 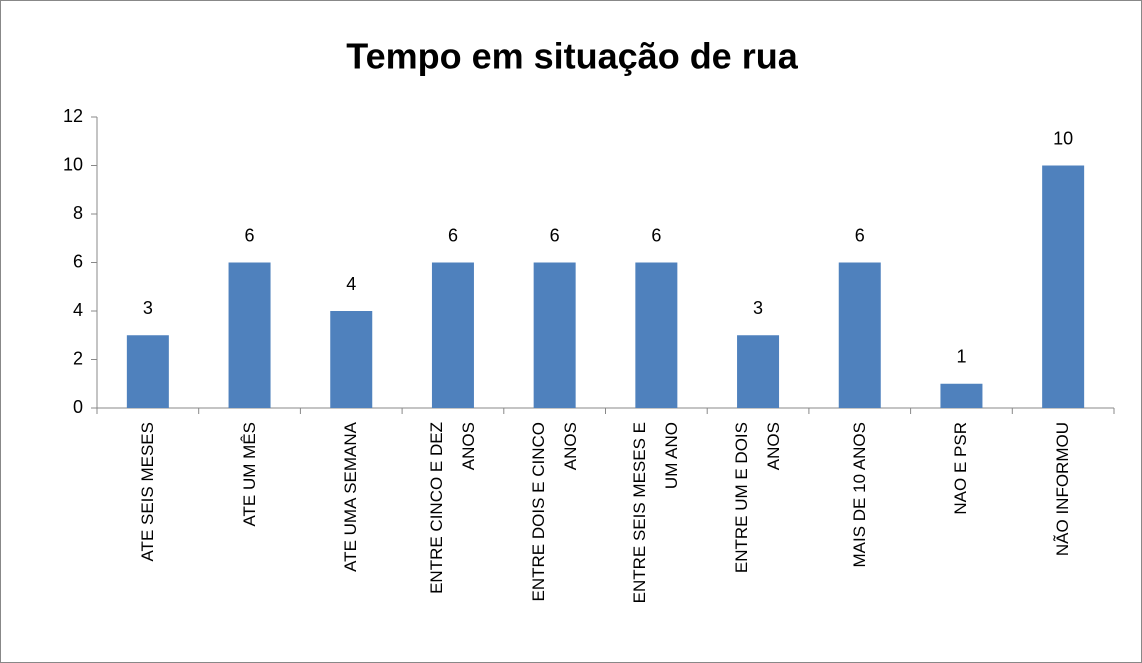 What do you see at coordinates (249, 474) in the screenshot?
I see `x-tick-label: ATE UM MÊS` at bounding box center [249, 474].